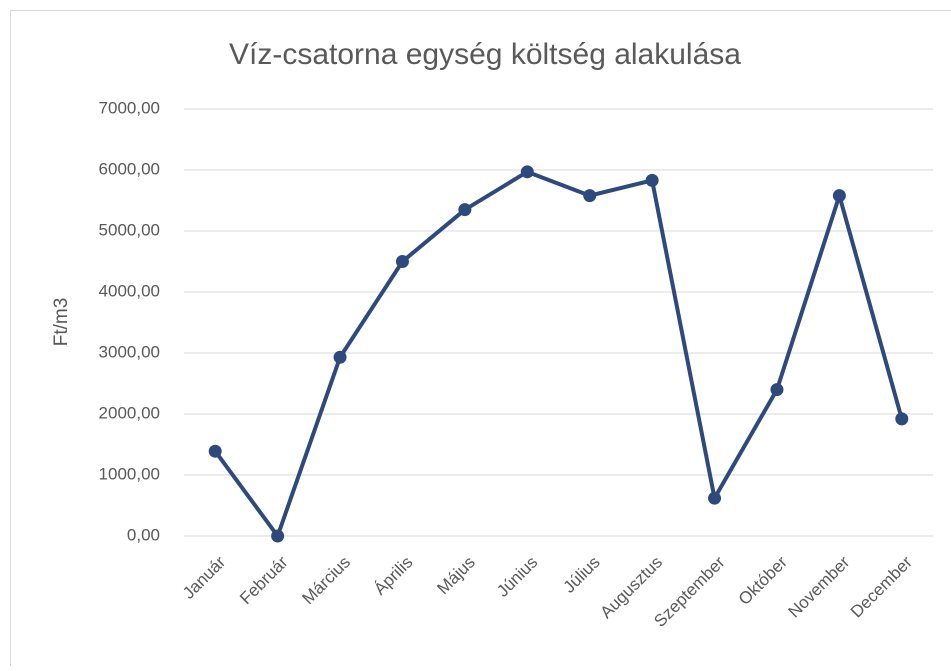 This screenshot has width=951, height=671. What do you see at coordinates (485, 54) in the screenshot?
I see `chart-title: Víz-csatorna egység költség alakulása` at bounding box center [485, 54].